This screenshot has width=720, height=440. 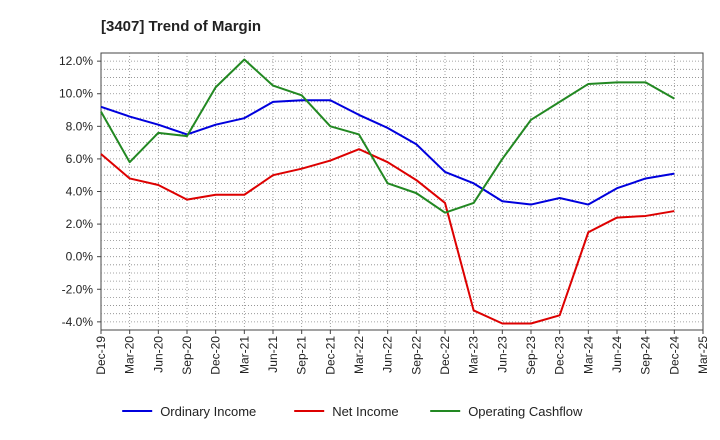 I want to click on x-tick-label: Sep-23, so click(x=531, y=355).